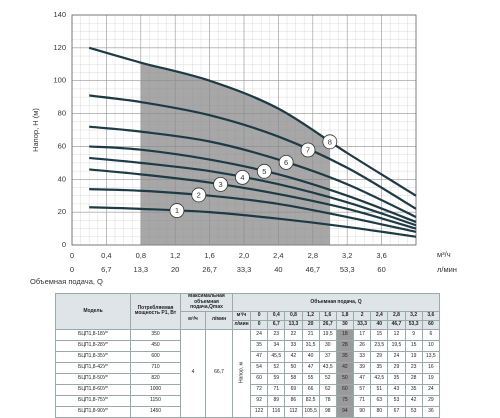  I want to click on header-cell: Максимальная объемная подача,Qmax, so click(206, 302).